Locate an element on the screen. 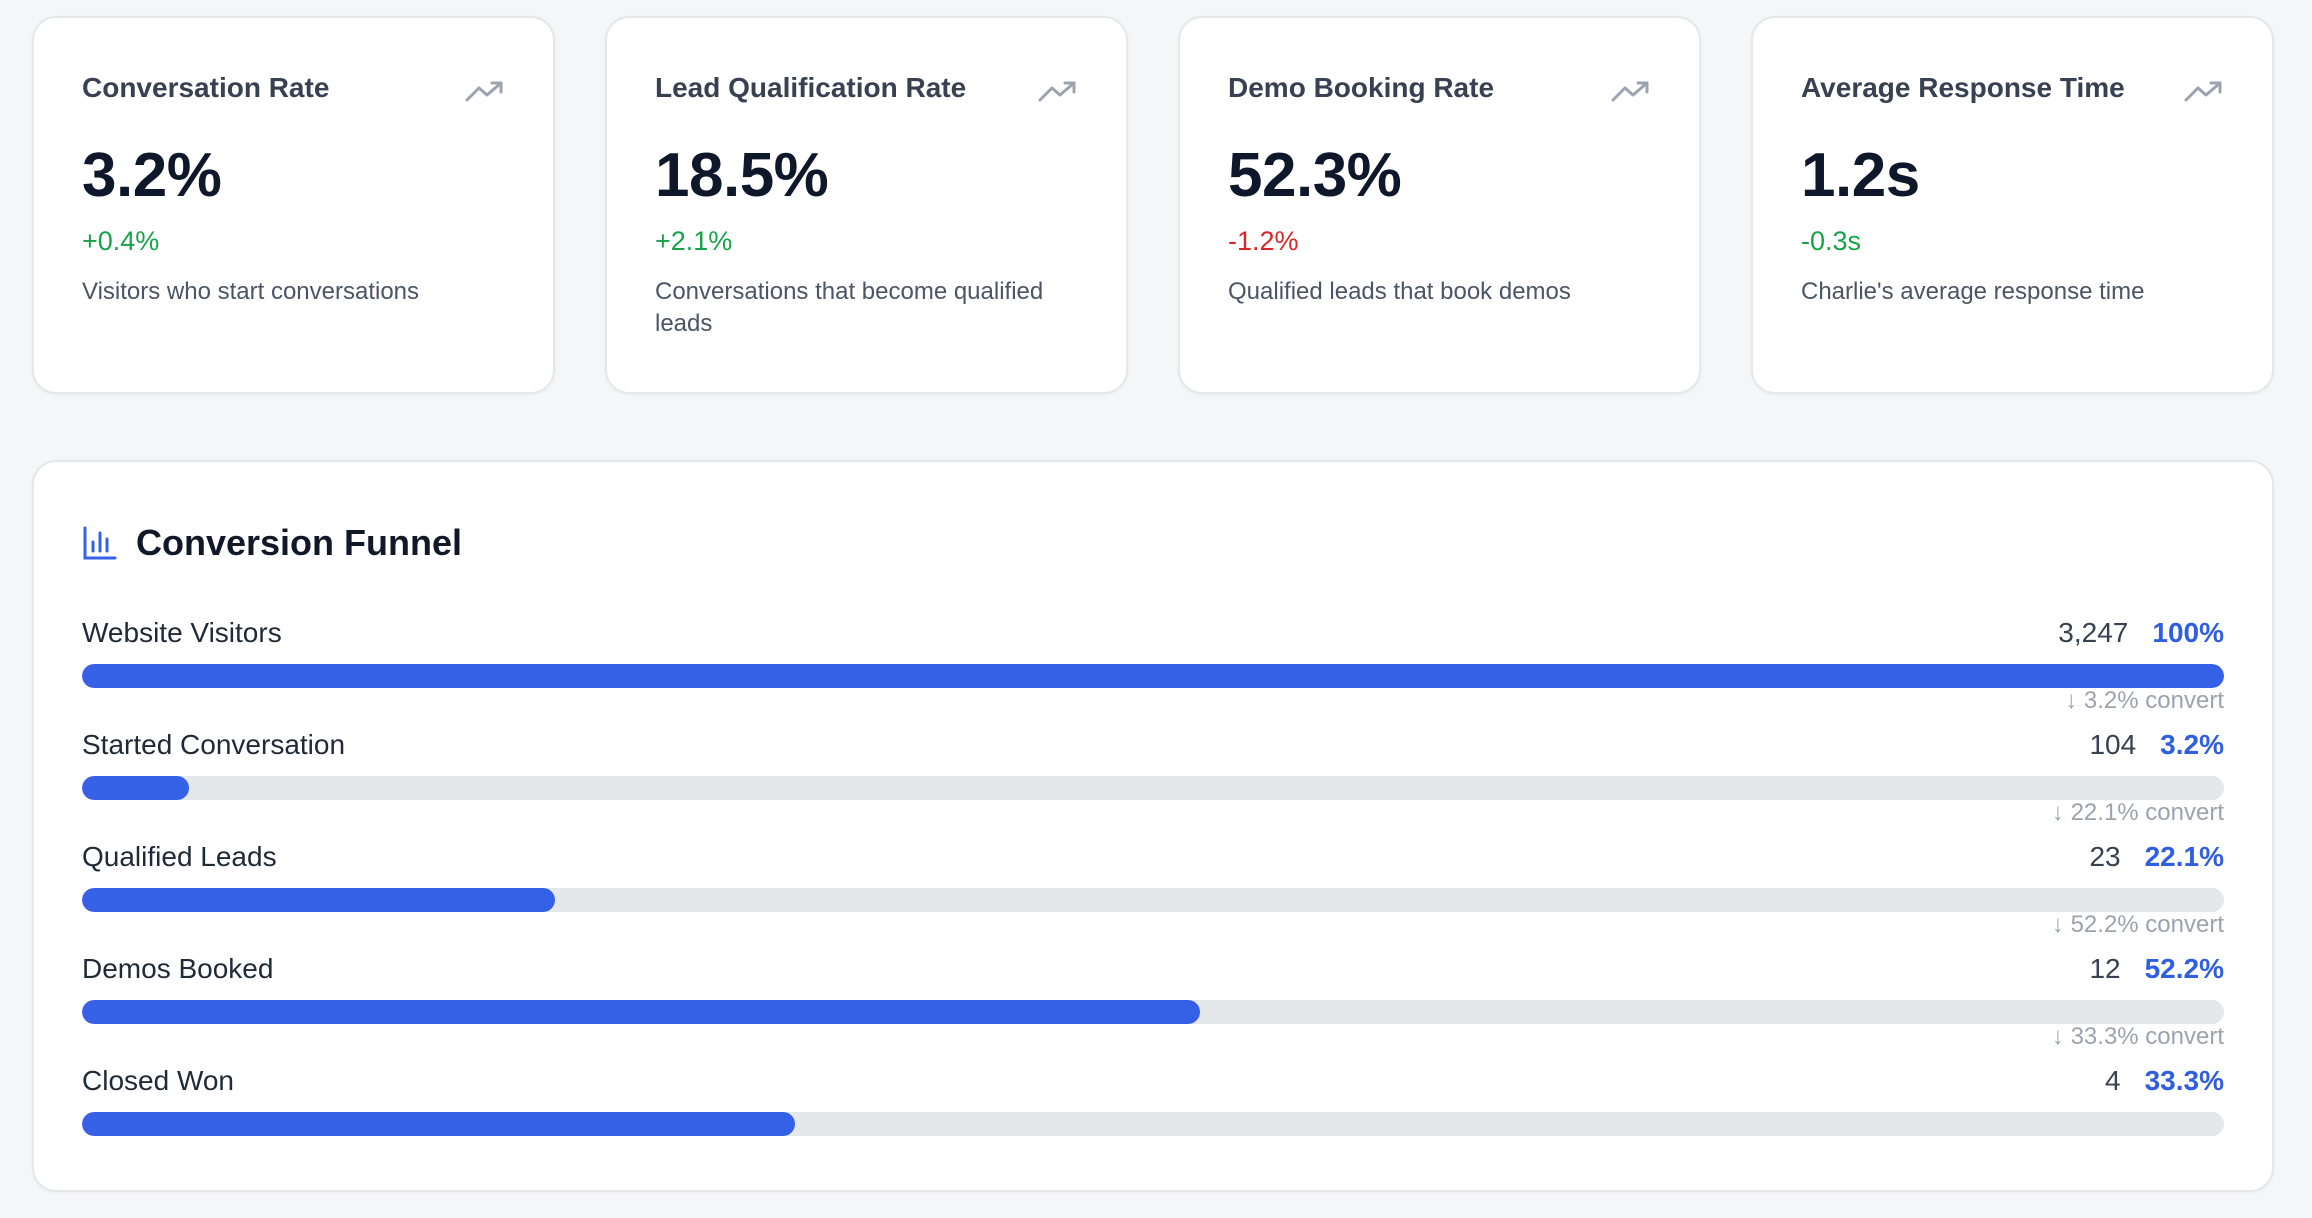 This screenshot has width=2312, height=1218. bar-chart-icon is located at coordinates (100, 543).